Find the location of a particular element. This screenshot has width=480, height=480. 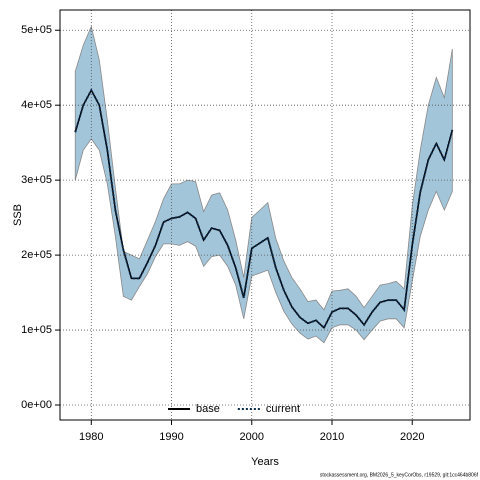

legend-label: base is located at coordinates (208, 409).